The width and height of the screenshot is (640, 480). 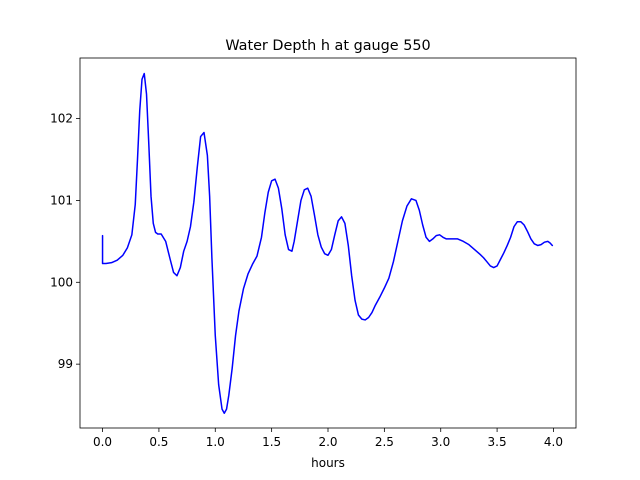 I want to click on x-tick-label: 0.0, so click(x=102, y=442).